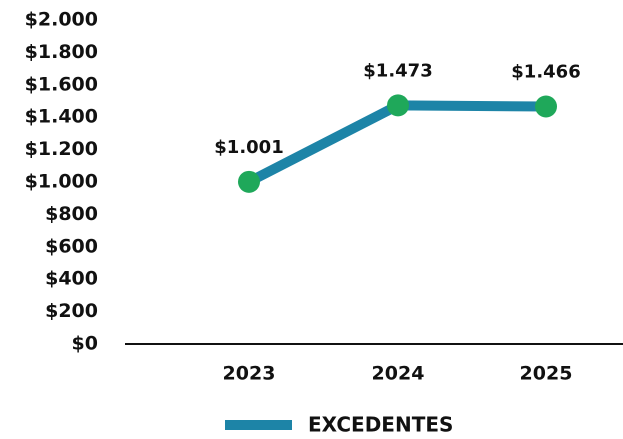 This screenshot has height=439, width=623. I want to click on line, so click(396, 143).